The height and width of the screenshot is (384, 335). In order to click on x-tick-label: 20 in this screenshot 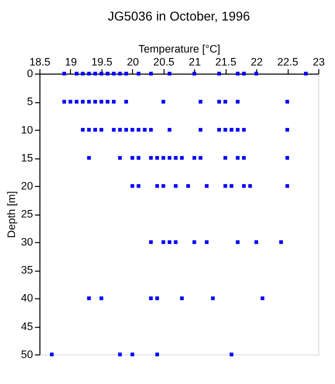, I will do `click(132, 62)`.